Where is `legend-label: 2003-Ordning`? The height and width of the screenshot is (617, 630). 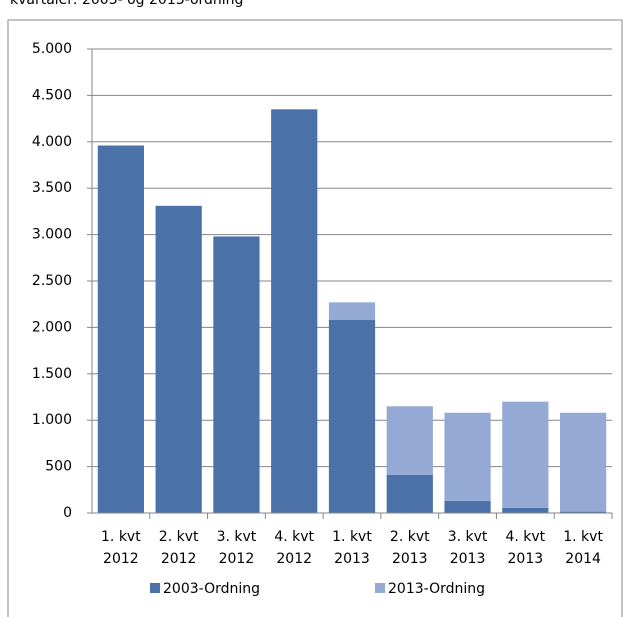
legend-label: 2003-Ordning is located at coordinates (211, 589).